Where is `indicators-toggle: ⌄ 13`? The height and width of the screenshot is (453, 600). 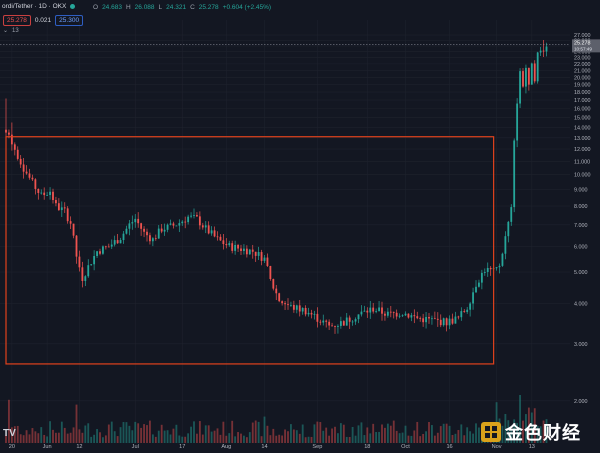 indicators-toggle: ⌄ 13 is located at coordinates (11, 31).